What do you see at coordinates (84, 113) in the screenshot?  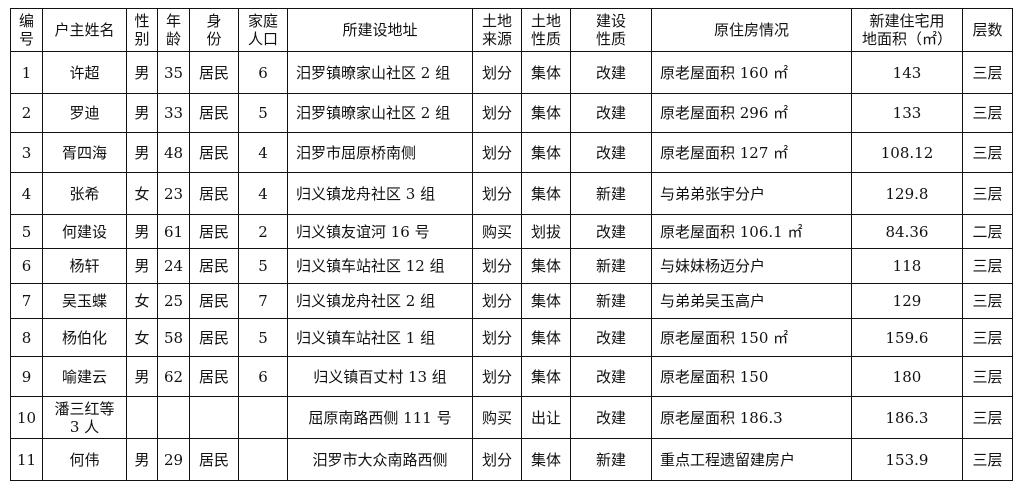 I see `cell-owner-name: 罗迪` at bounding box center [84, 113].